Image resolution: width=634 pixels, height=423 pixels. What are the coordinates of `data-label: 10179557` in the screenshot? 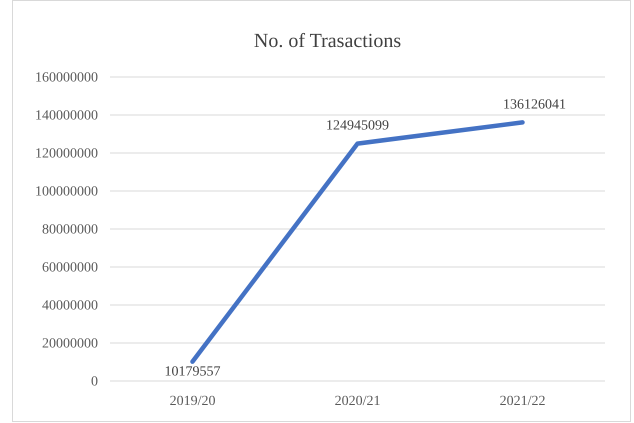 It's located at (192, 372).